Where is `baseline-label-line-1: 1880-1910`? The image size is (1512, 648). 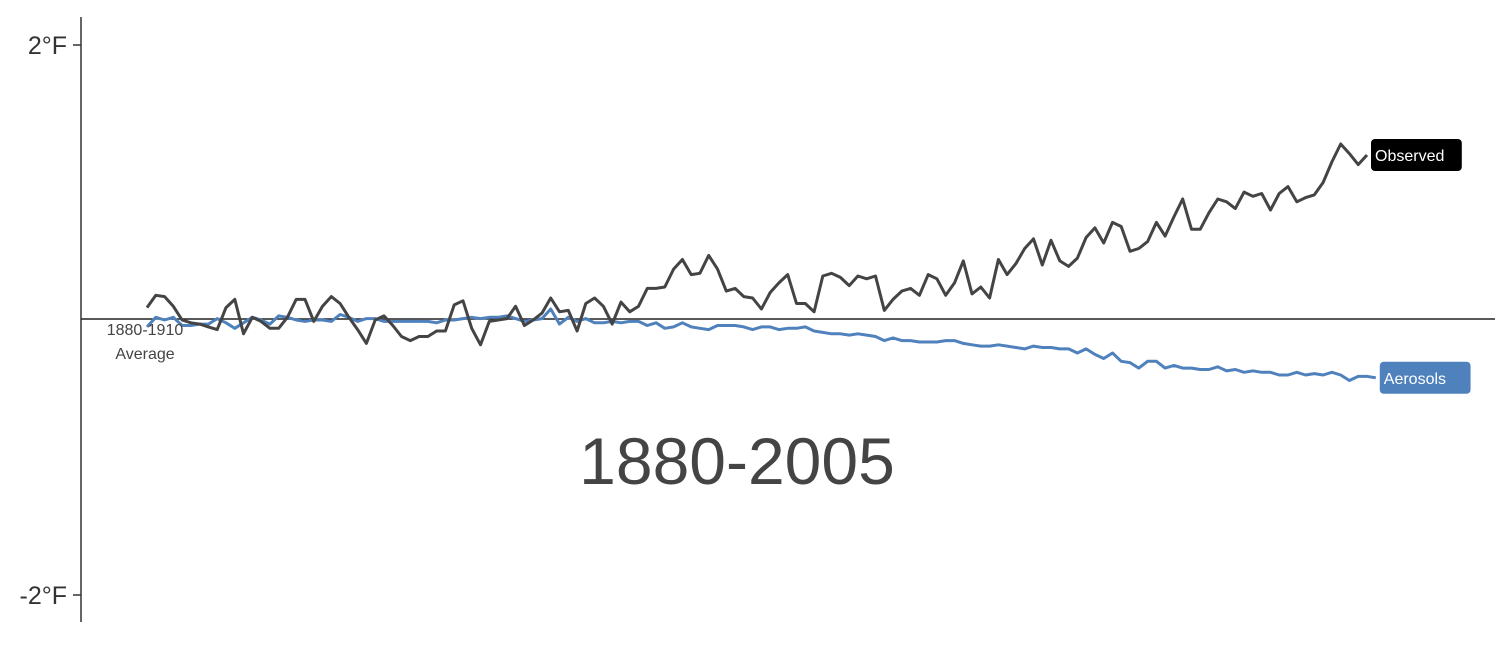
baseline-label-line-1: 1880-1910 is located at coordinates (145, 330).